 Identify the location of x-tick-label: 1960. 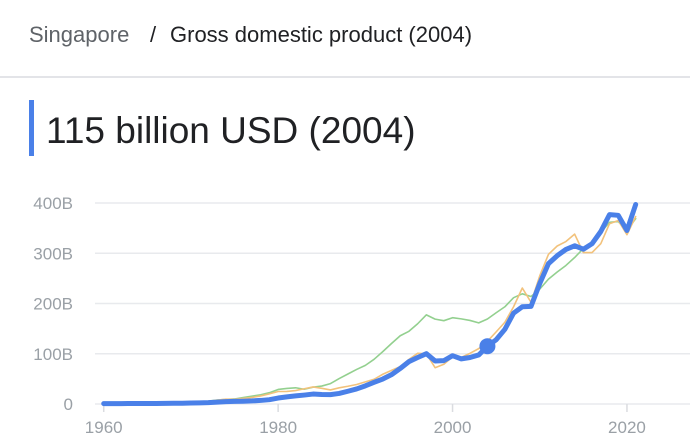
(104, 427).